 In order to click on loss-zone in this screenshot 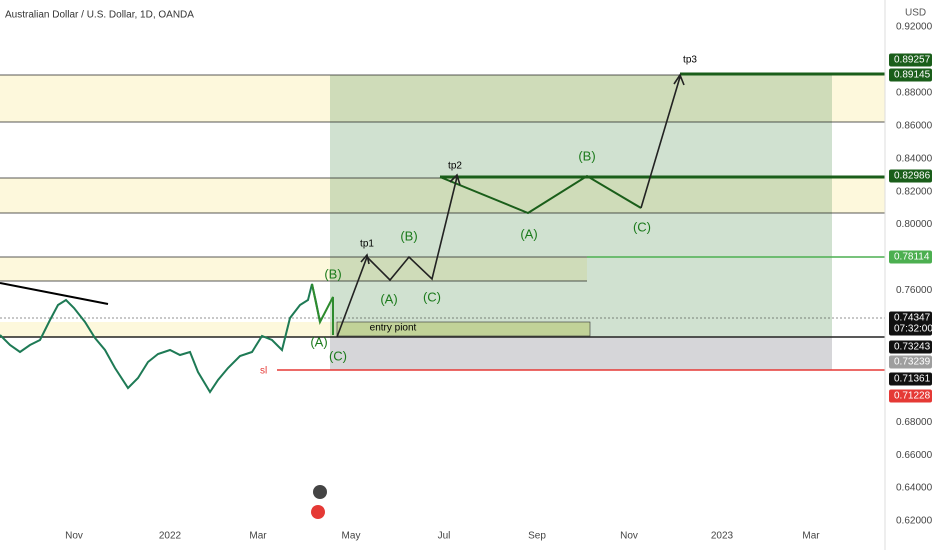, I will do `click(581, 353)`.